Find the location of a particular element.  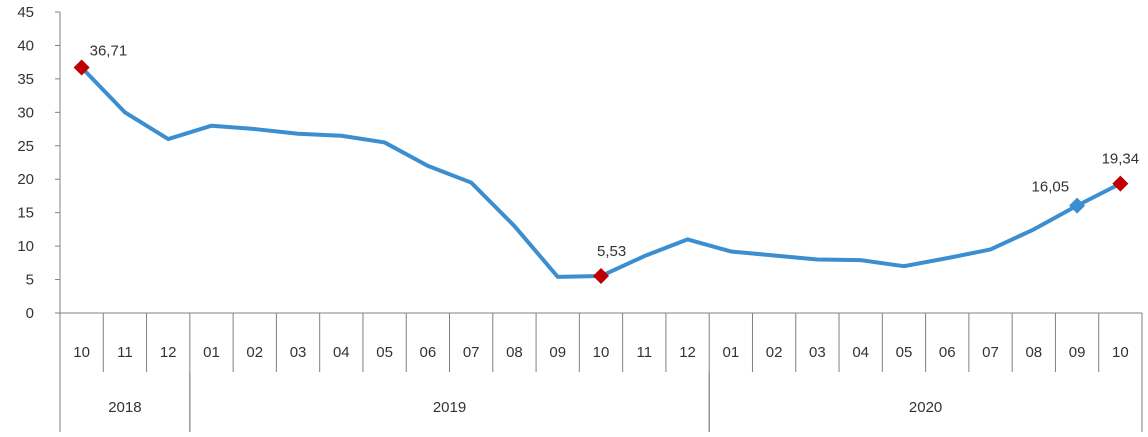

y-tick-label: 10 is located at coordinates (25, 246).